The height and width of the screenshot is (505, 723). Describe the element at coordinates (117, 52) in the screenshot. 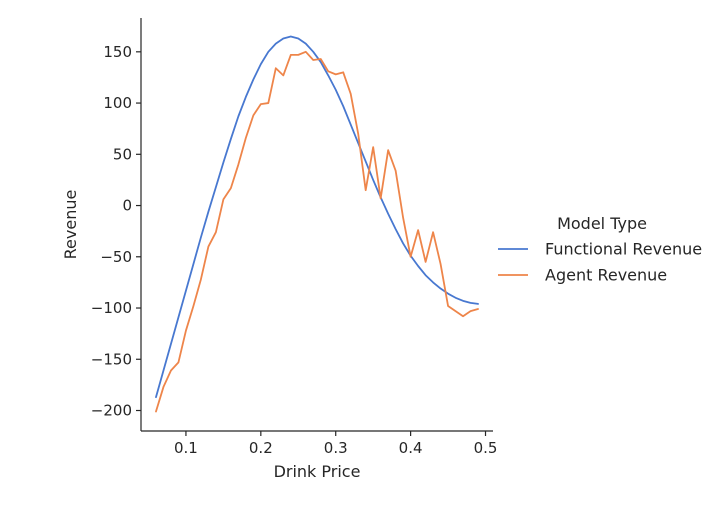

I see `y-tick-label: 150` at that location.